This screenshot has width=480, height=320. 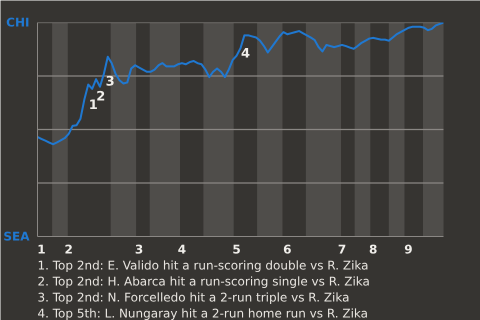 What do you see at coordinates (287, 249) in the screenshot?
I see `x-tick-label: 6` at bounding box center [287, 249].